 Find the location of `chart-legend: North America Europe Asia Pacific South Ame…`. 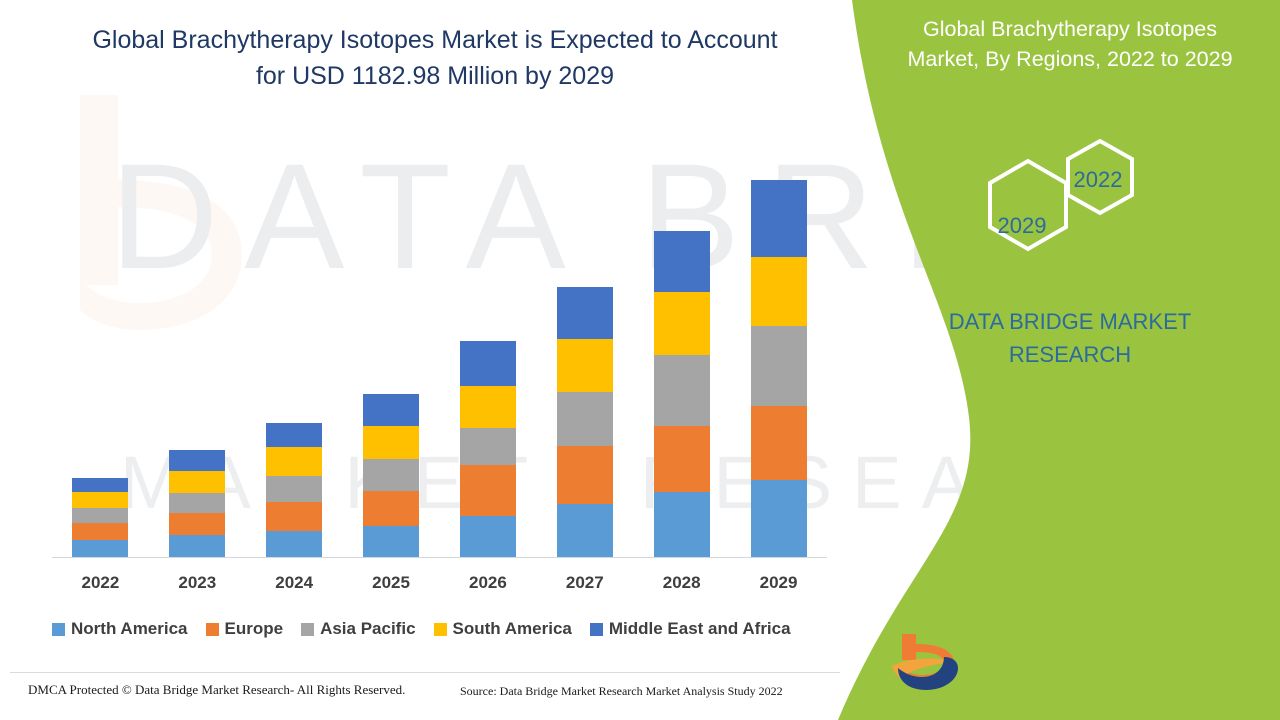

chart-legend: North America Europe Asia Pacific South Ame… is located at coordinates (447, 629).